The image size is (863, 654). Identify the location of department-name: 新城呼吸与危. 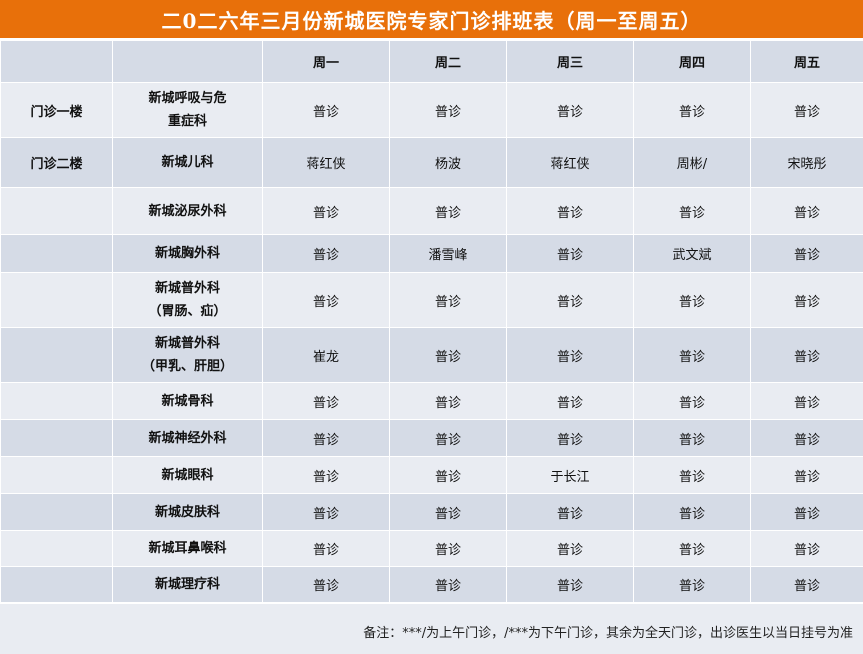
(187, 98).